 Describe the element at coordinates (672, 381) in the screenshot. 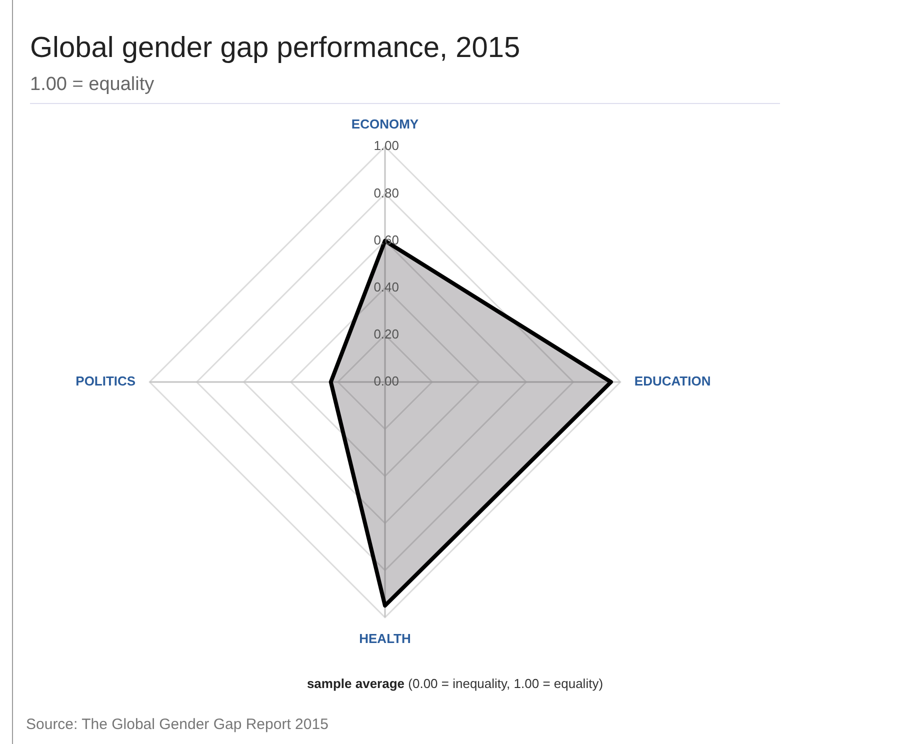

I see `spoke-label: EDUCATION` at that location.